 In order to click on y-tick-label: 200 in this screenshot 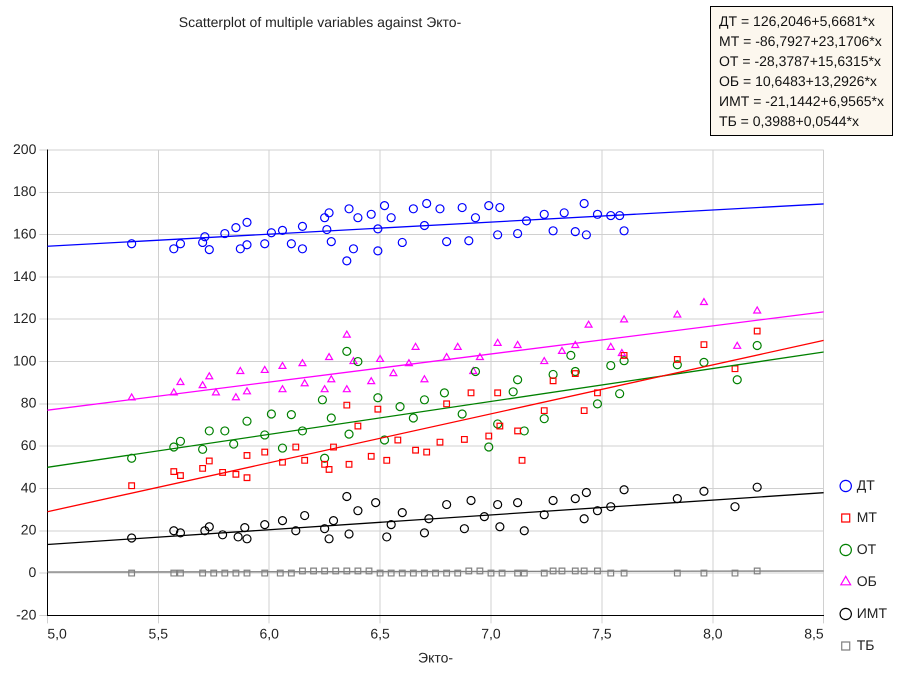, I will do `click(25, 148)`.